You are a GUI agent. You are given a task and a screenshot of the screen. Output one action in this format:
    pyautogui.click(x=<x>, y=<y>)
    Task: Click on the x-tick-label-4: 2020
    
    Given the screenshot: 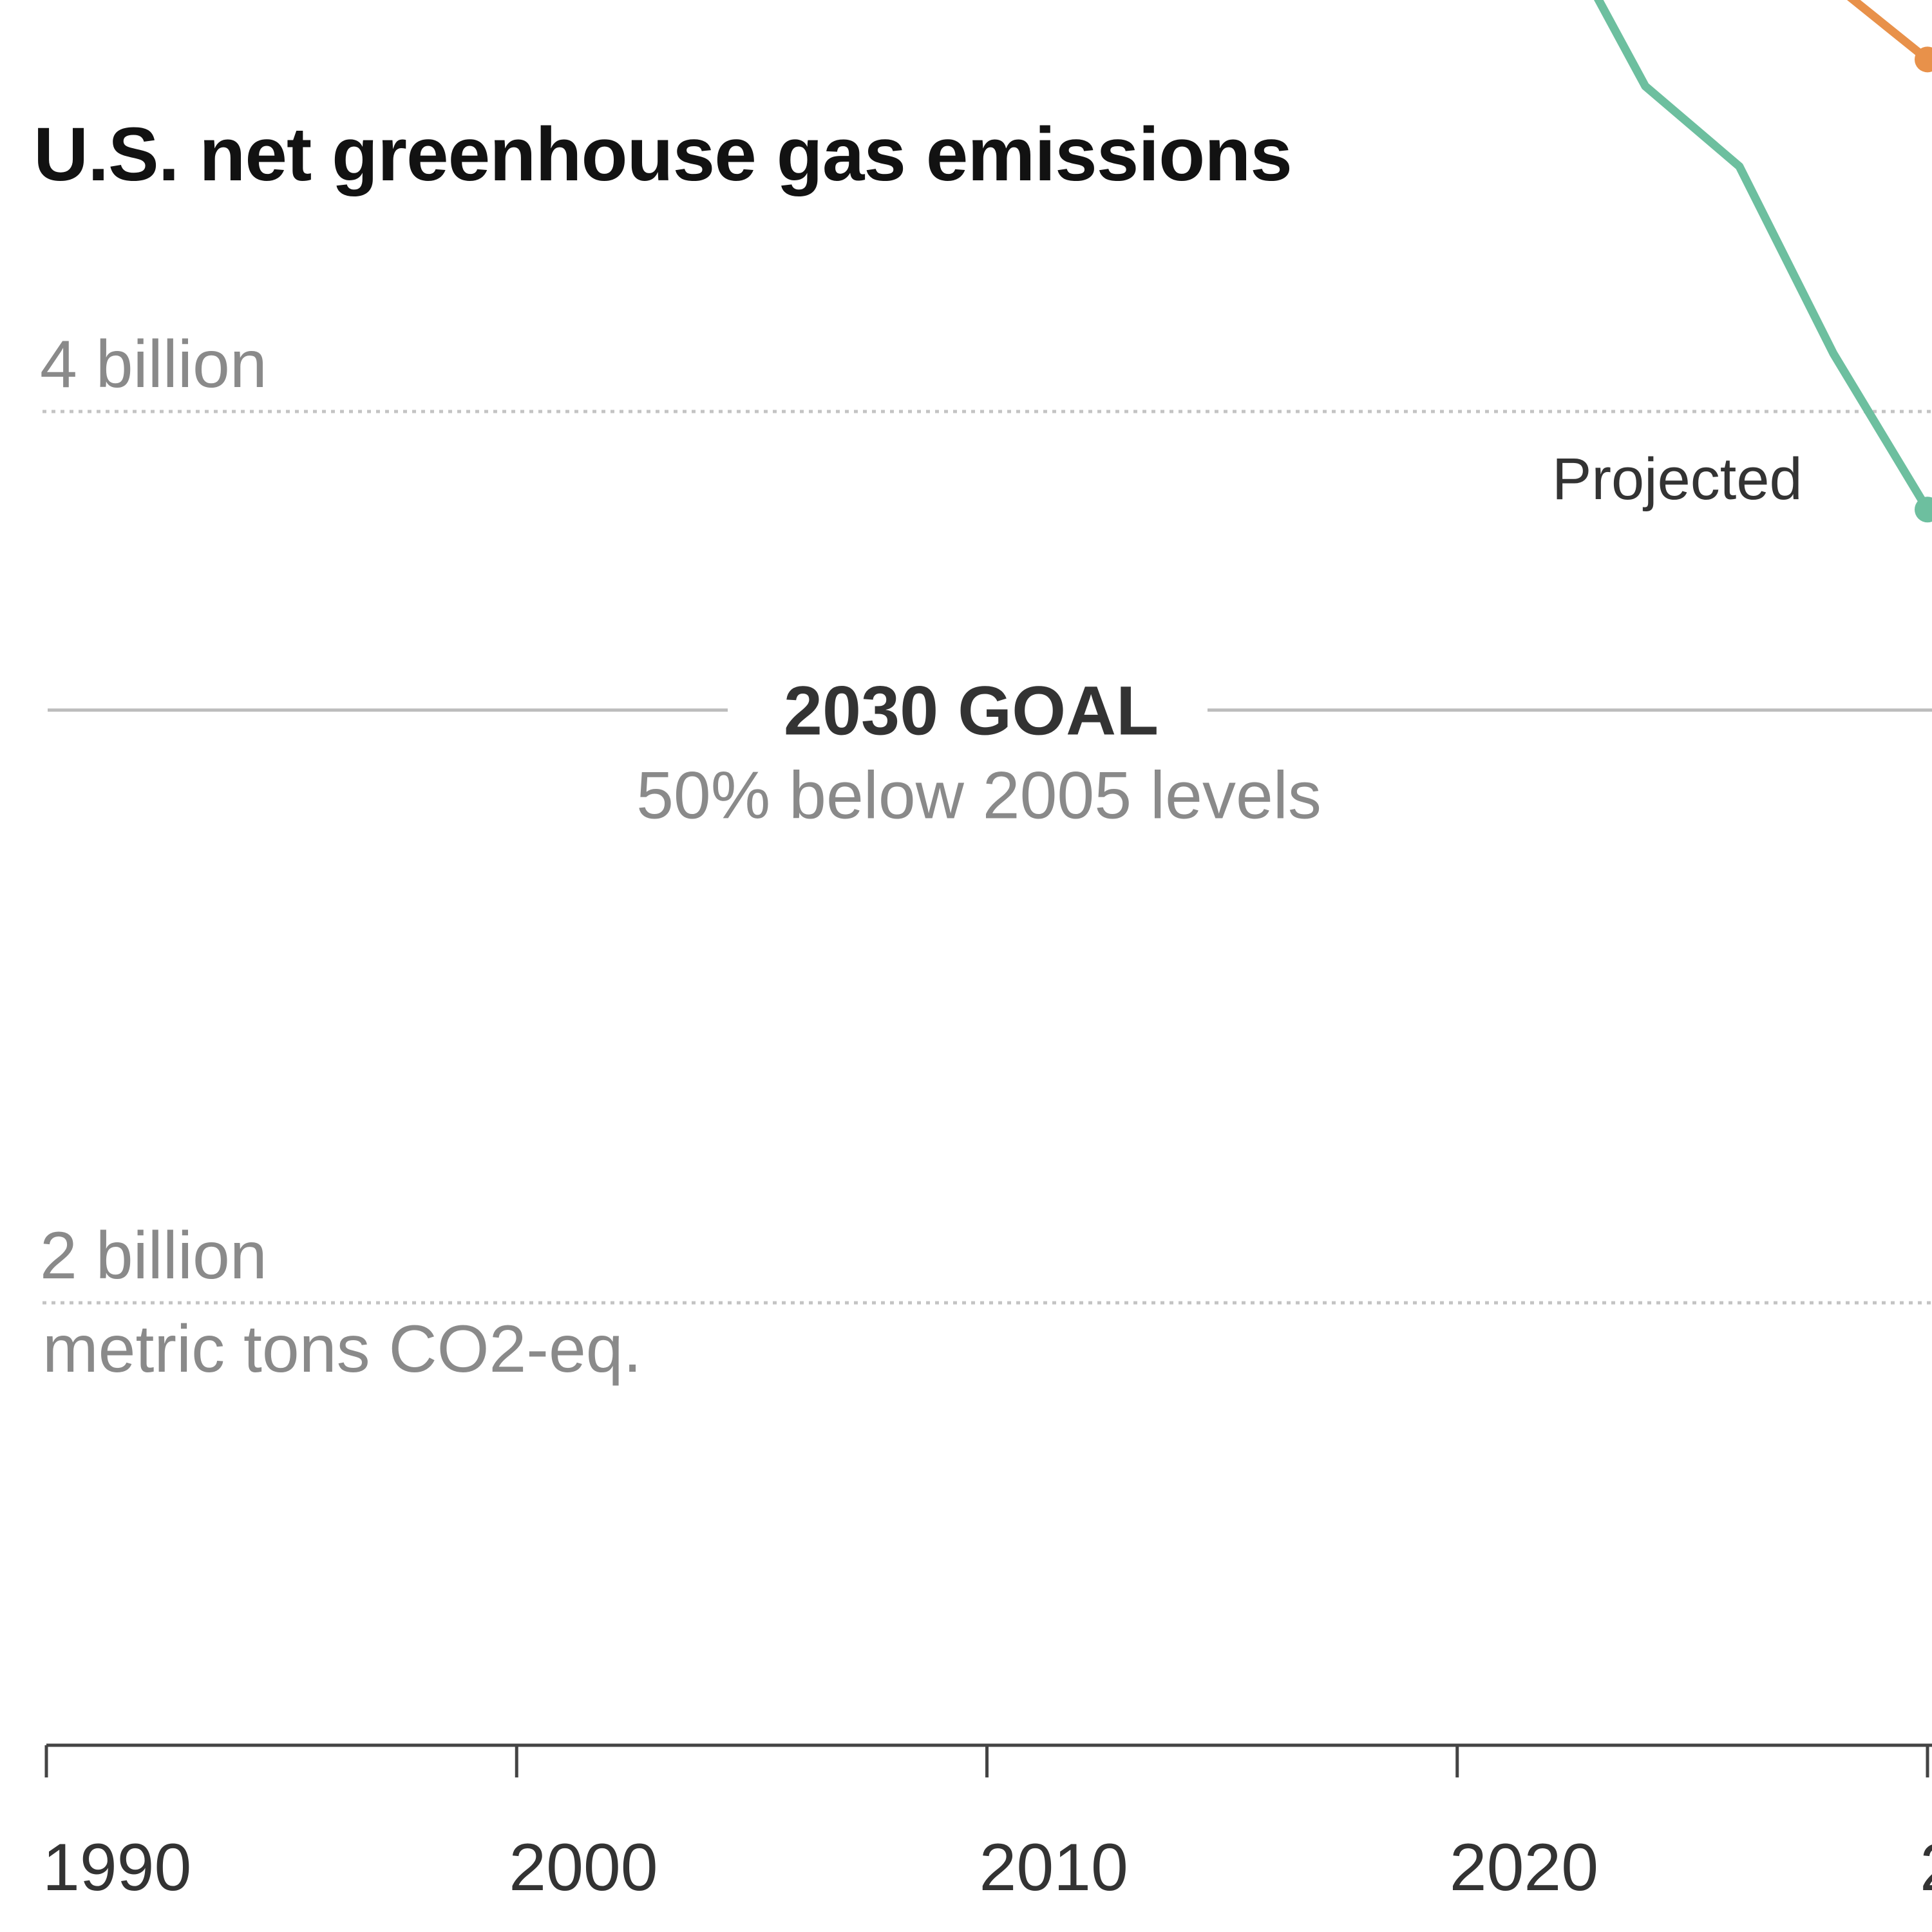 What is the action you would take?
    pyautogui.click(x=1524, y=1867)
    